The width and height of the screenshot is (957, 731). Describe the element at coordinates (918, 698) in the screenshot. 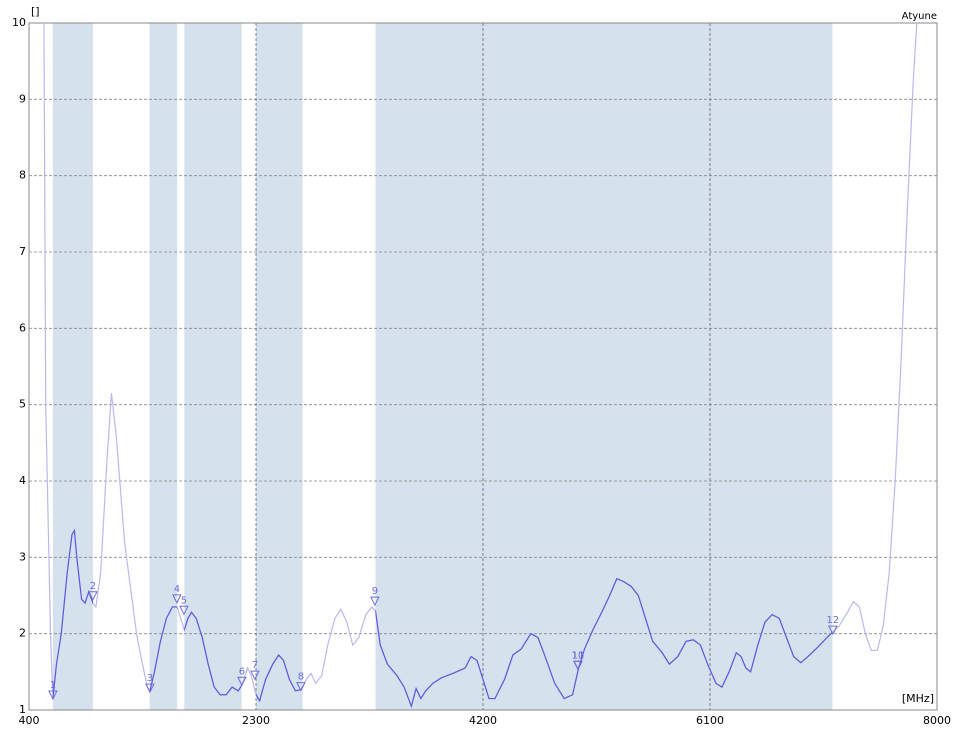

I see `x-axis-label: [MHz]` at that location.